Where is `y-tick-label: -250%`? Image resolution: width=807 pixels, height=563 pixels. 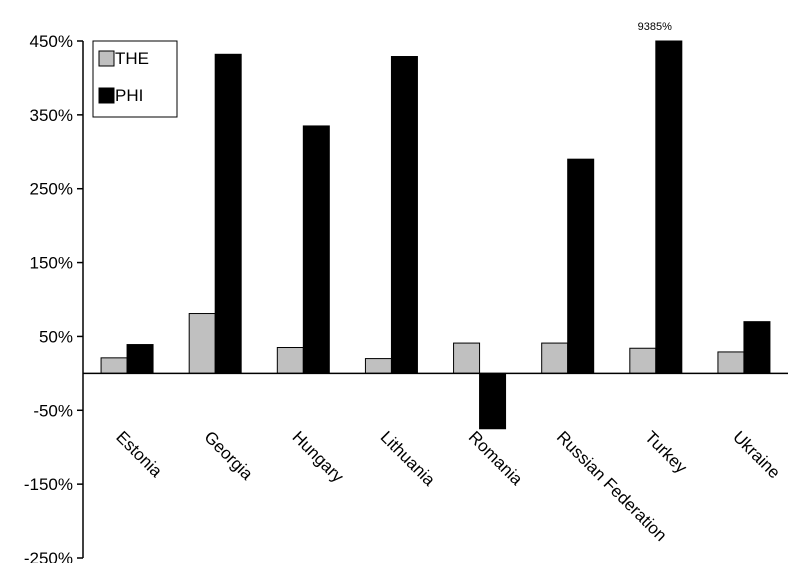 y-tick-label: -250% is located at coordinates (48, 556).